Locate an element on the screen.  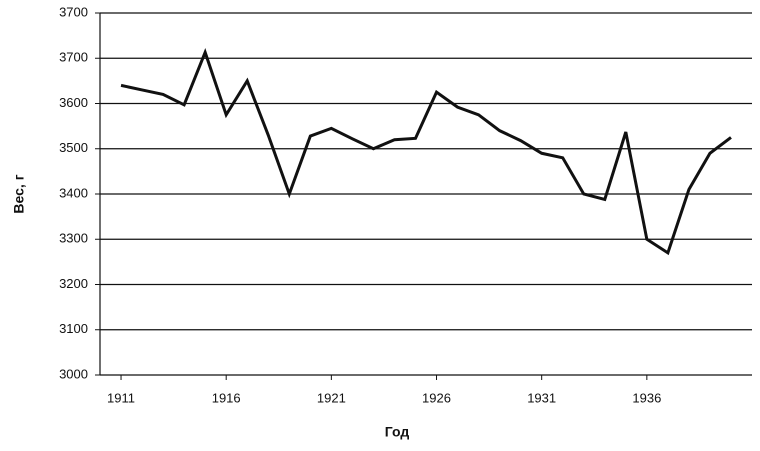
x-tick-label: 1931 is located at coordinates (541, 397).